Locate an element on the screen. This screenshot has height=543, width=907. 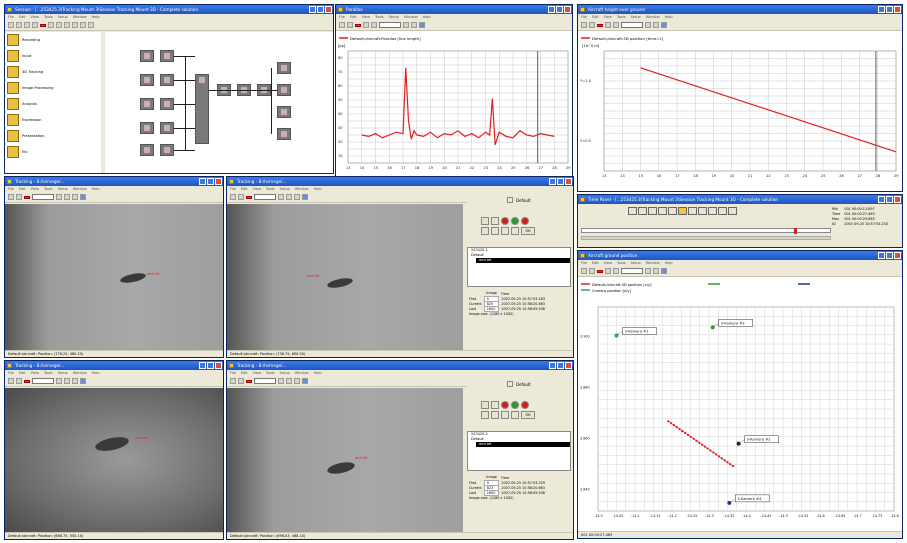
redo-icon is located at coordinates (59, 25).